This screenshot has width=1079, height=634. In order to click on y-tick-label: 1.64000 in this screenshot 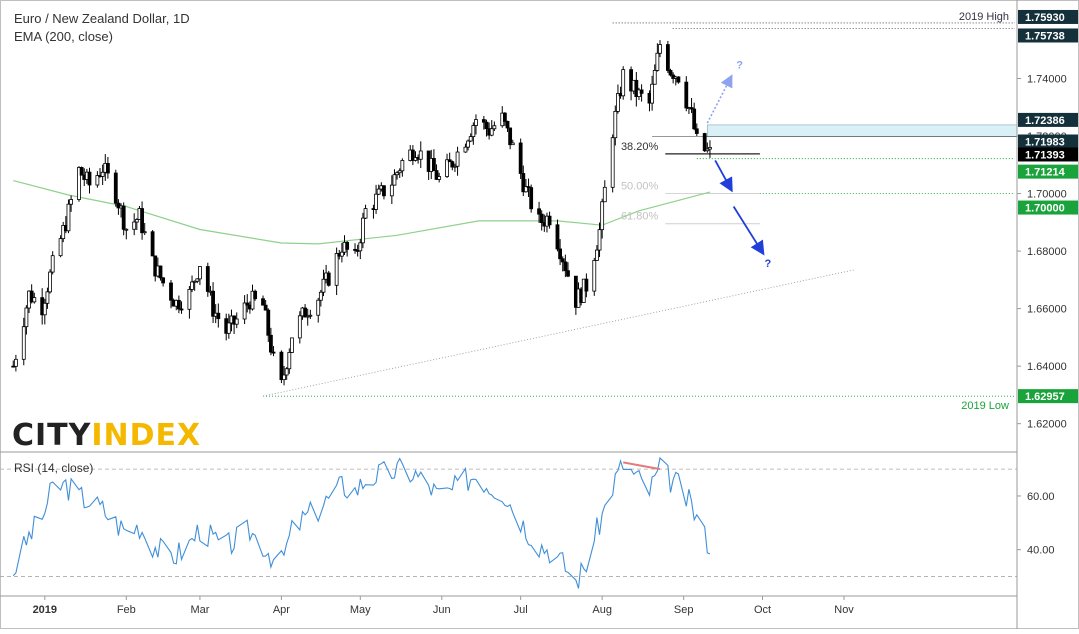, I will do `click(1047, 367)`.